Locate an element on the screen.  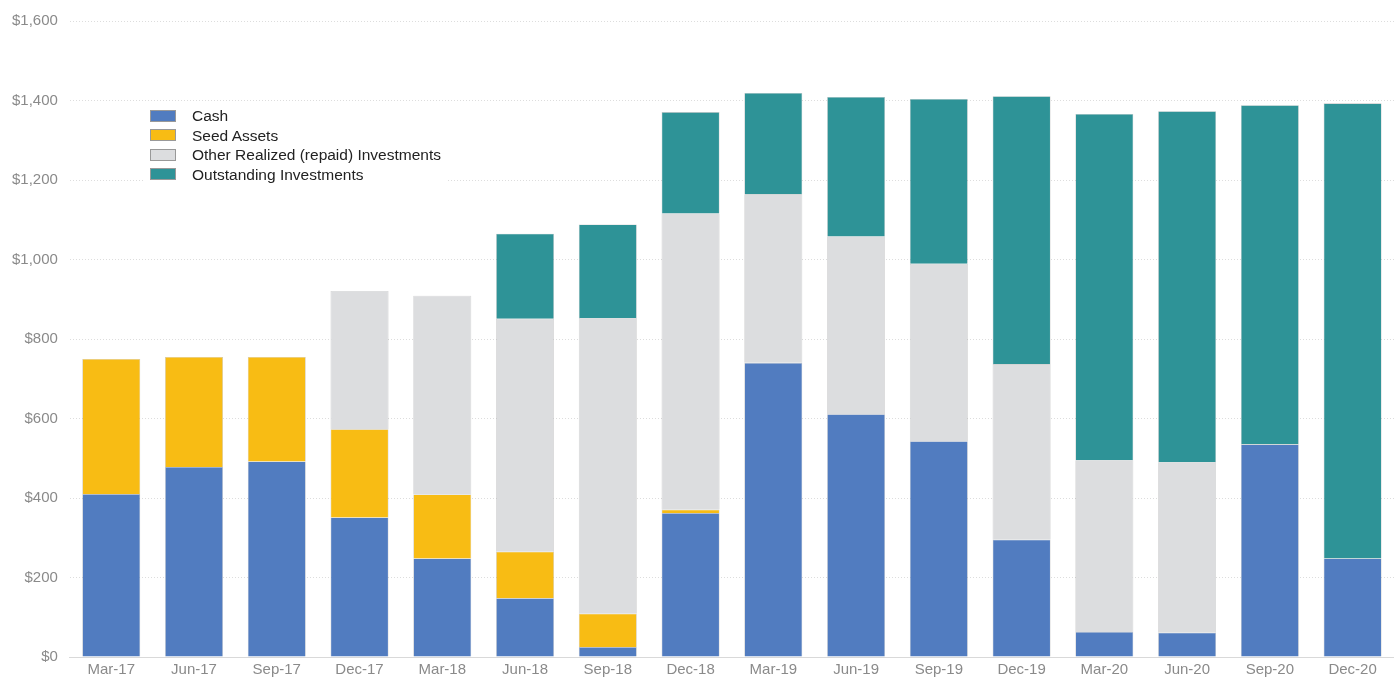
y-tick-label: $0 is located at coordinates (49, 656).